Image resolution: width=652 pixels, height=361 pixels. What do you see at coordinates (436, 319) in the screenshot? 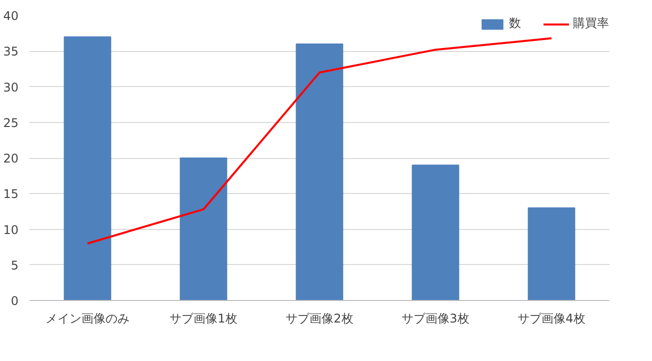
I see `x-tick-label: サブ画像3枚` at bounding box center [436, 319].